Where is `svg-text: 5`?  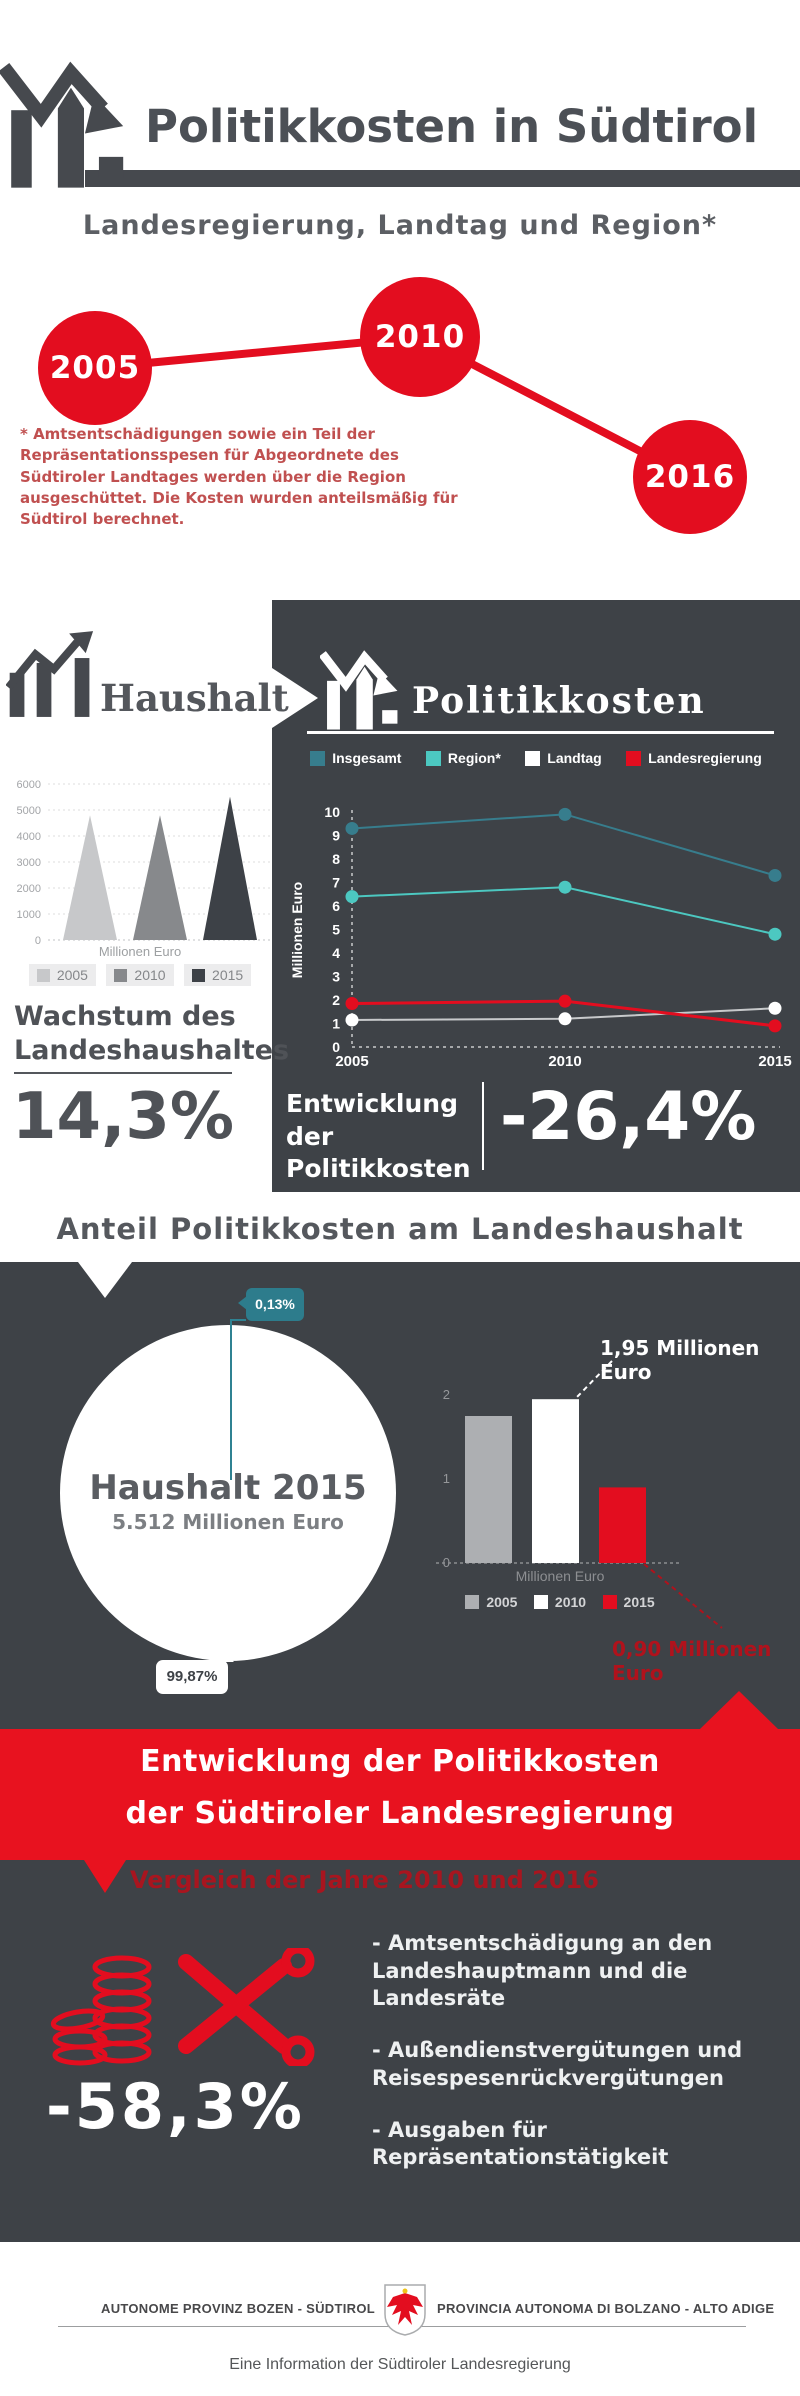 svg-text: 5 is located at coordinates (336, 930).